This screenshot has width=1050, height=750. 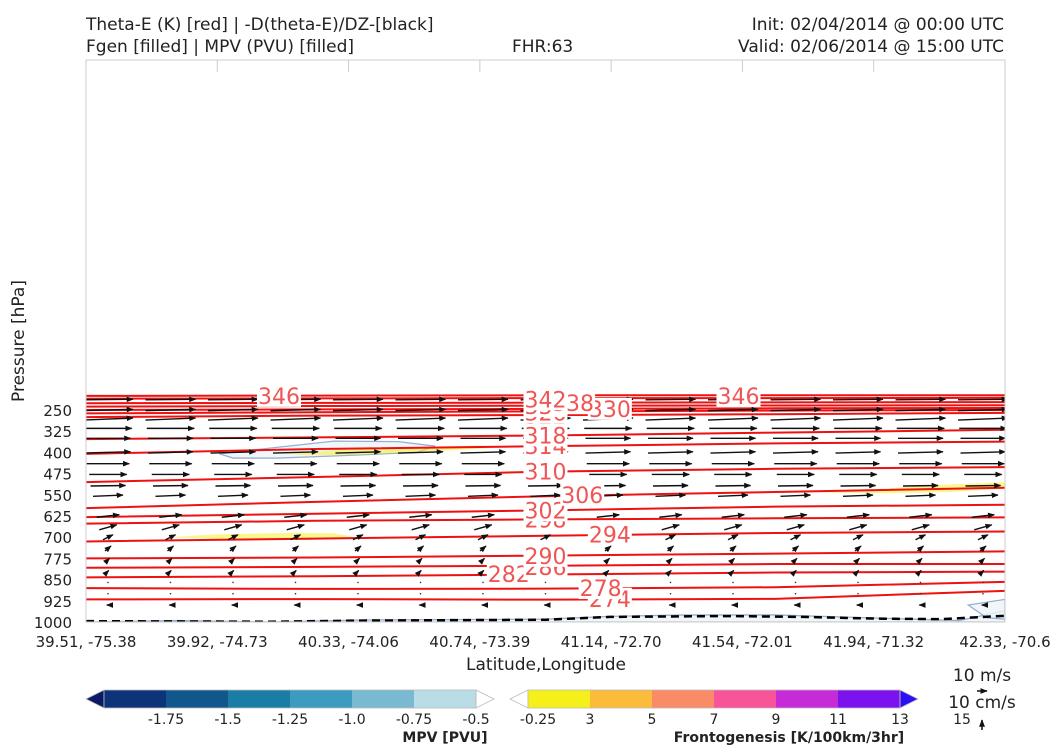 I want to click on colorbar-tick-label: 15, so click(x=962, y=720).